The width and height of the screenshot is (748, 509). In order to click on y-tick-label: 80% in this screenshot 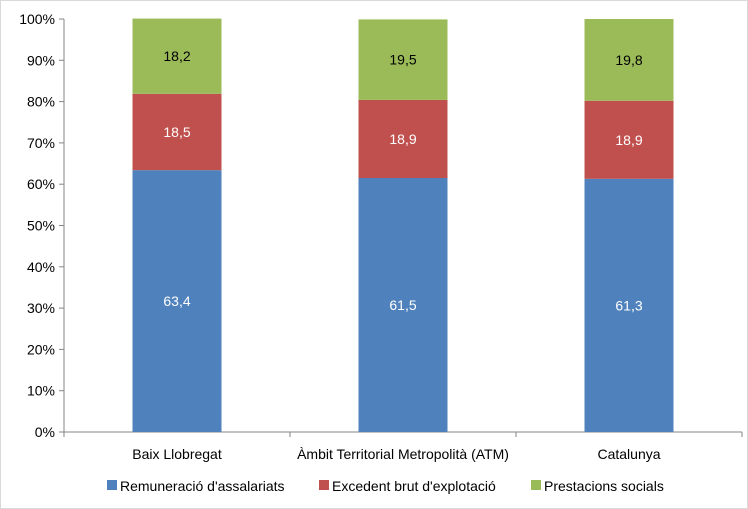, I will do `click(41, 102)`.